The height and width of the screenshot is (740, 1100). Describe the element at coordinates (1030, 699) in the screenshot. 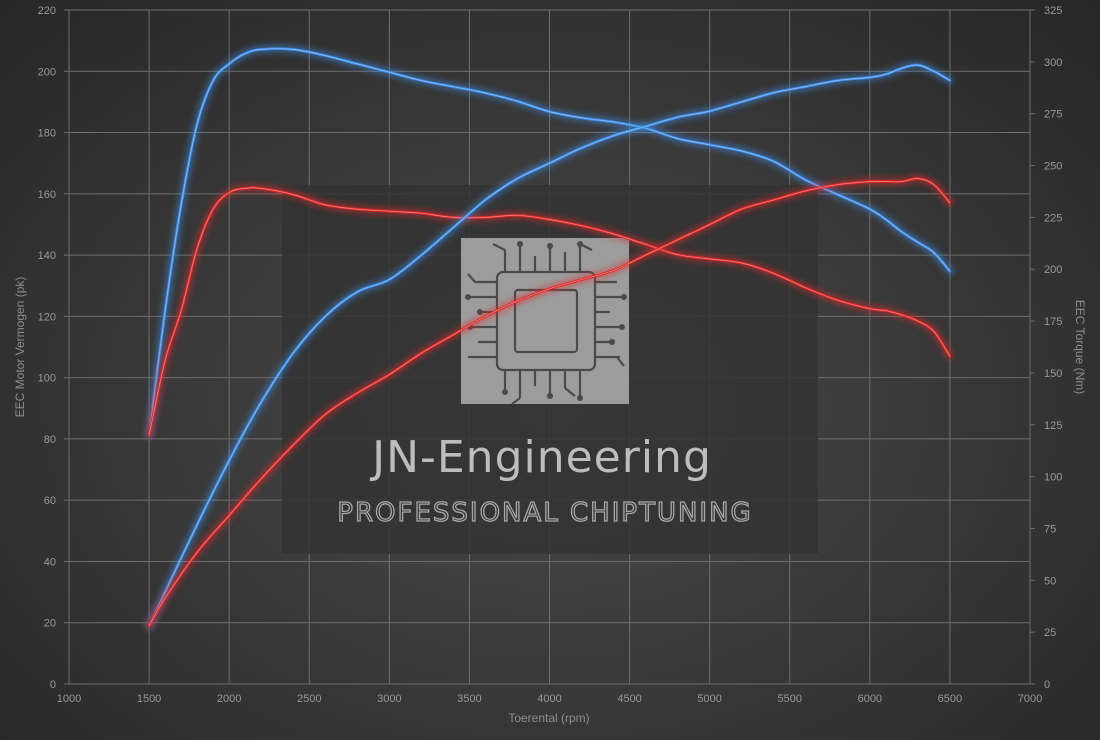

I see `x-tick-label: 7000` at that location.